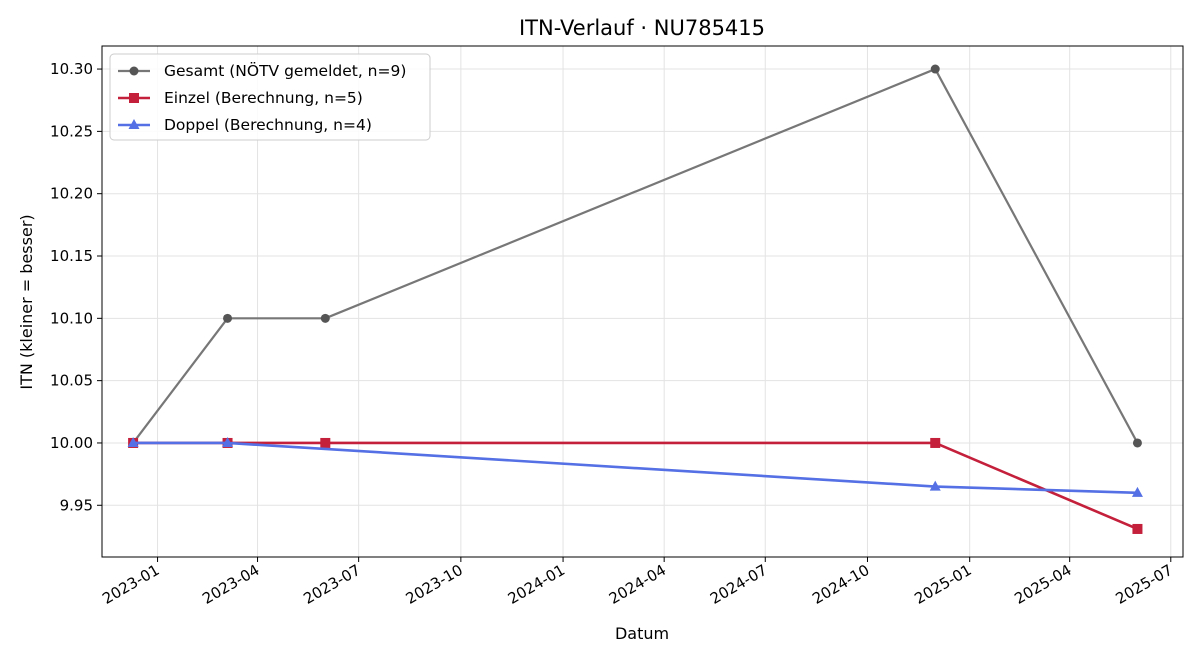 This screenshot has width=1200, height=660. Describe the element at coordinates (71, 69) in the screenshot. I see `y-tick-label: 10.30` at that location.